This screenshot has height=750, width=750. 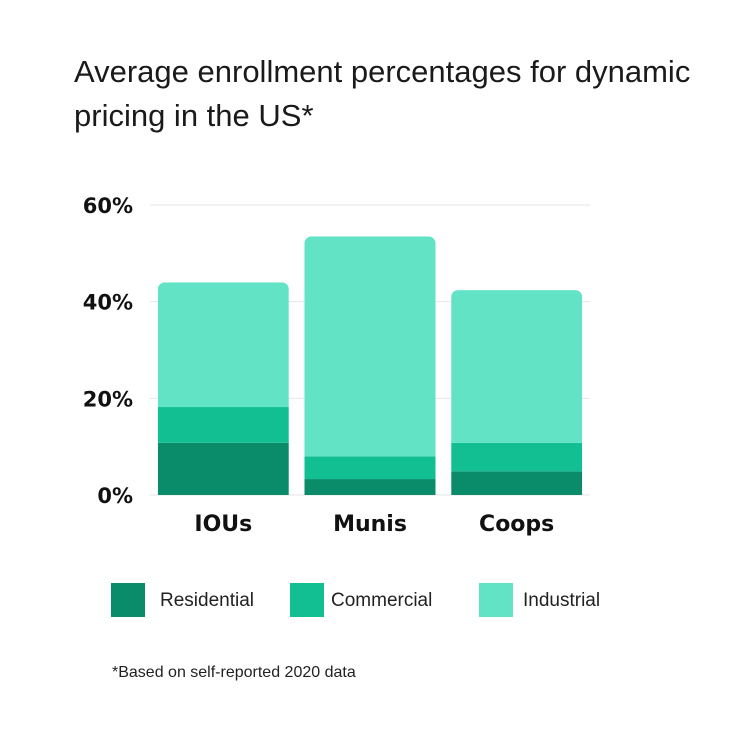 What do you see at coordinates (128, 600) in the screenshot?
I see `legend-swatch-residential` at bounding box center [128, 600].